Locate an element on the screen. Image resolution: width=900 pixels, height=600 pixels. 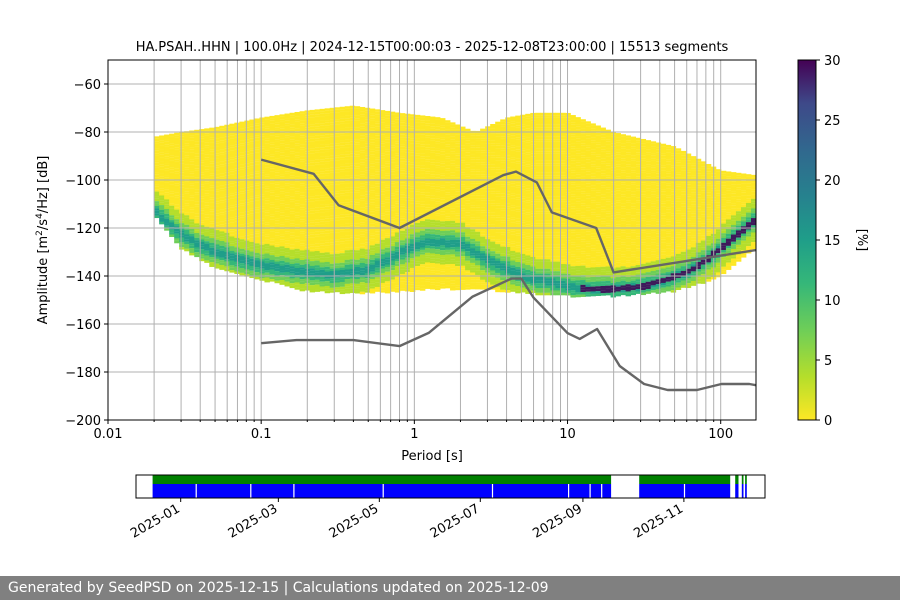
colorbar-tick-label: 30 is located at coordinates (832, 61).